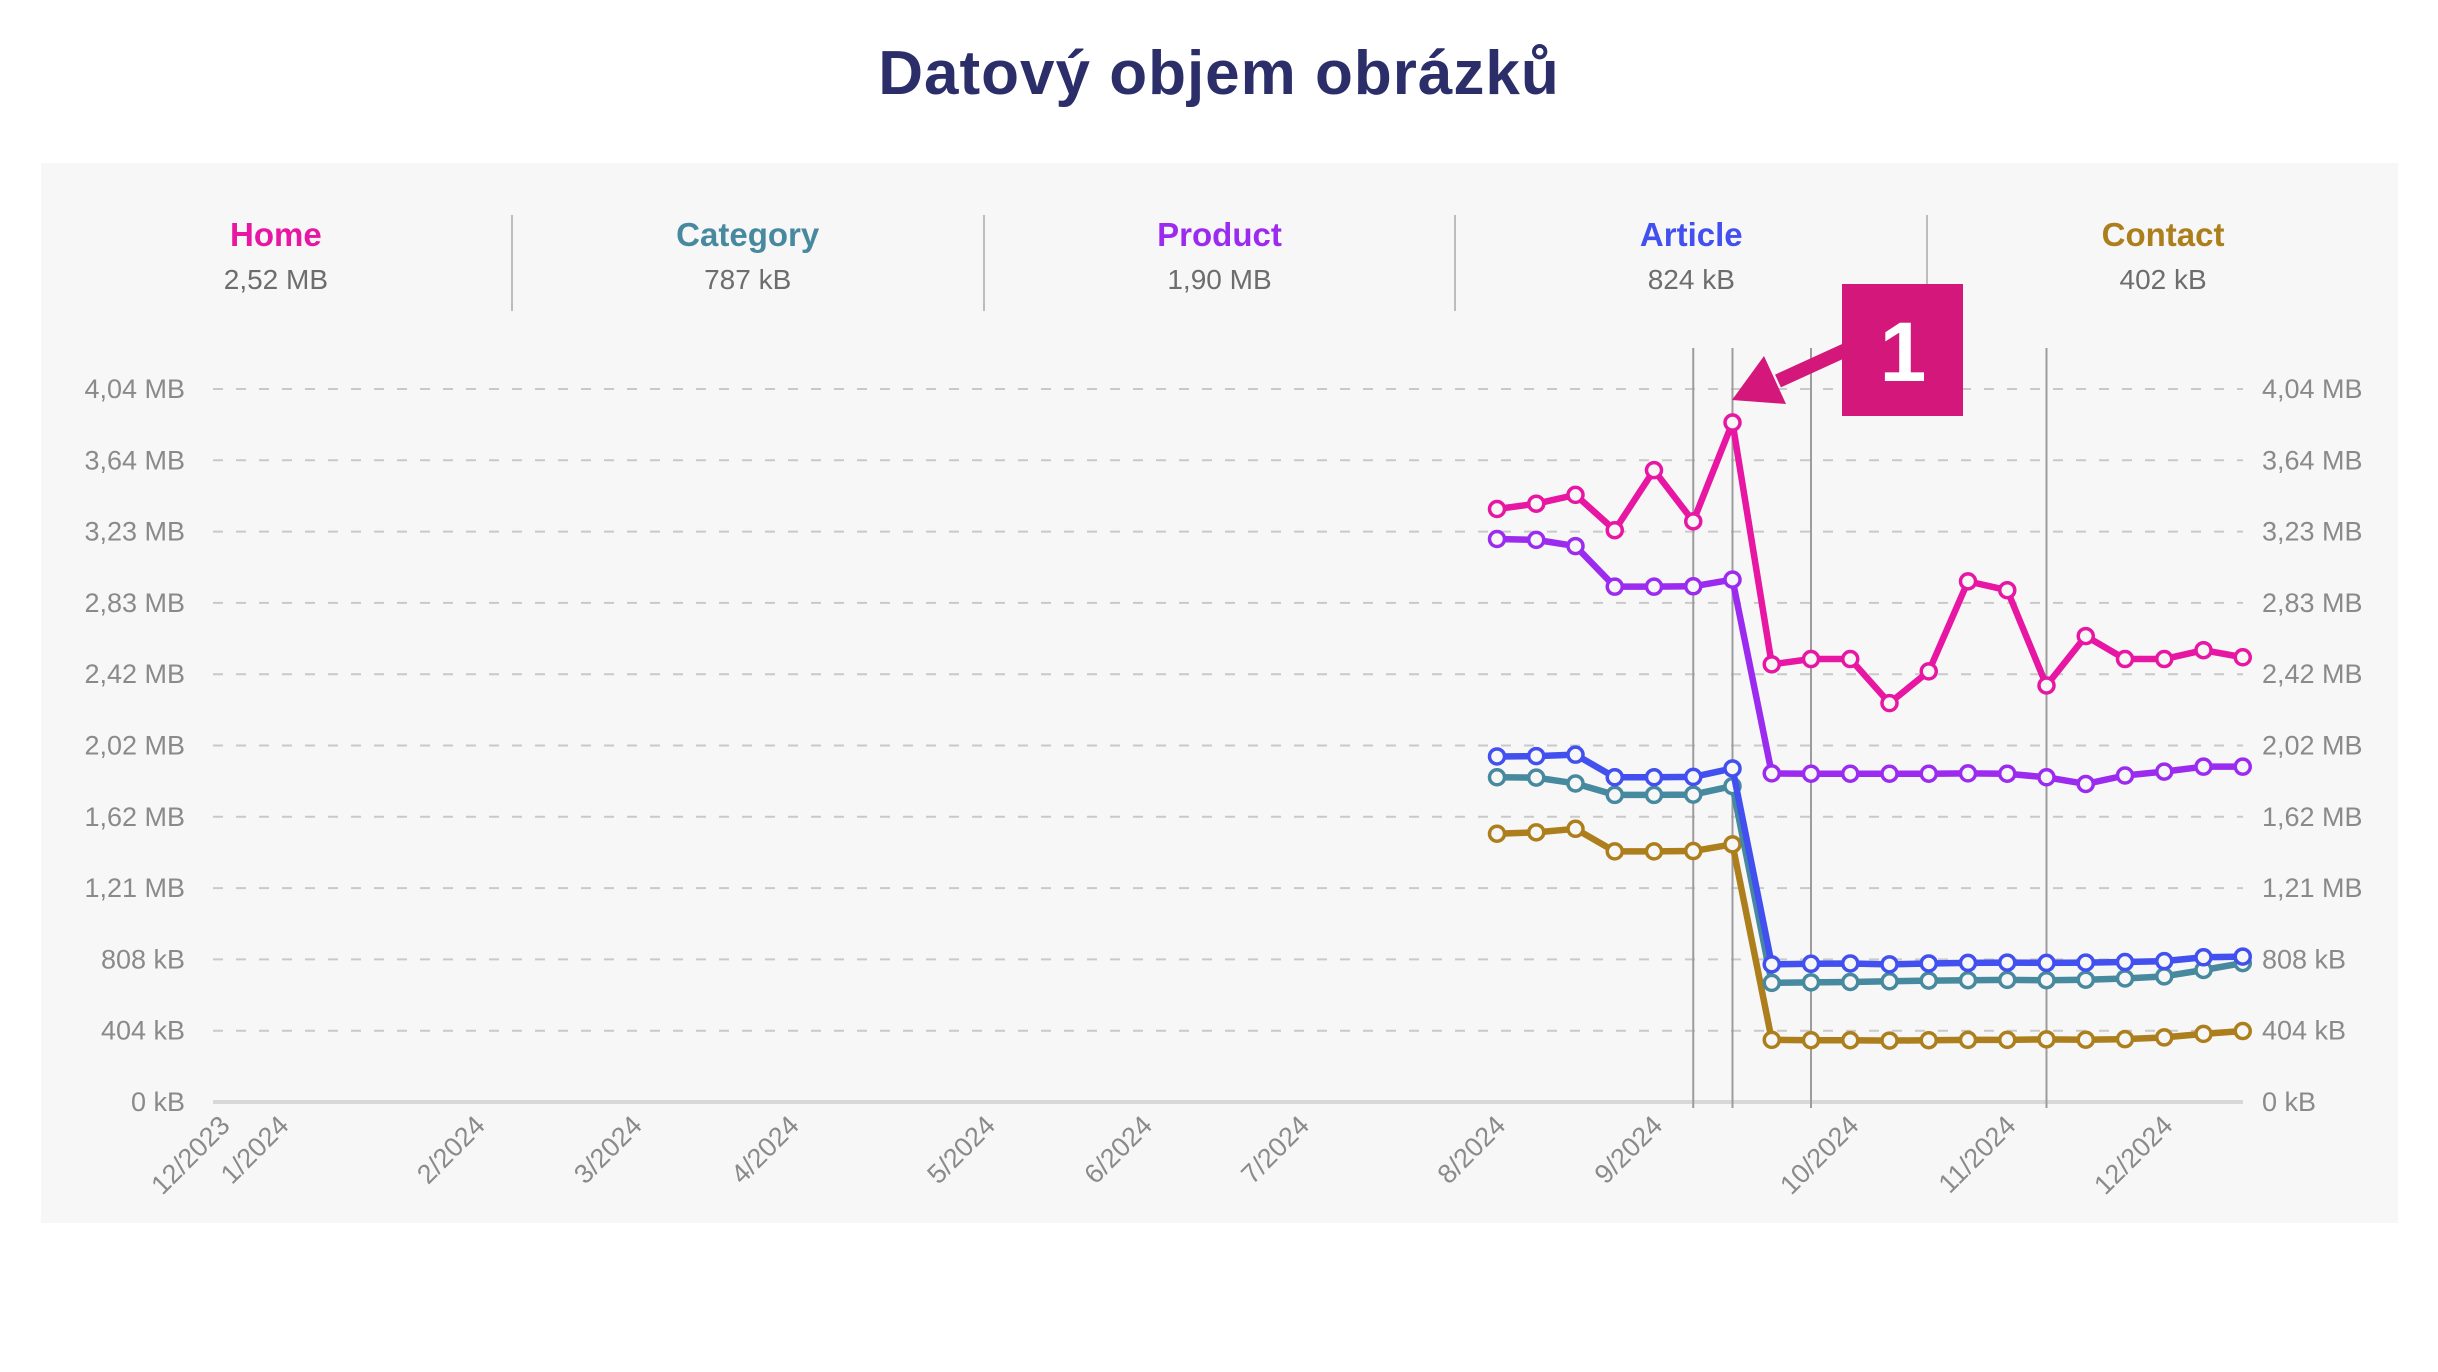  Describe the element at coordinates (2163, 263) in the screenshot. I see `legend-item-contact: Contact 402 kB` at that location.